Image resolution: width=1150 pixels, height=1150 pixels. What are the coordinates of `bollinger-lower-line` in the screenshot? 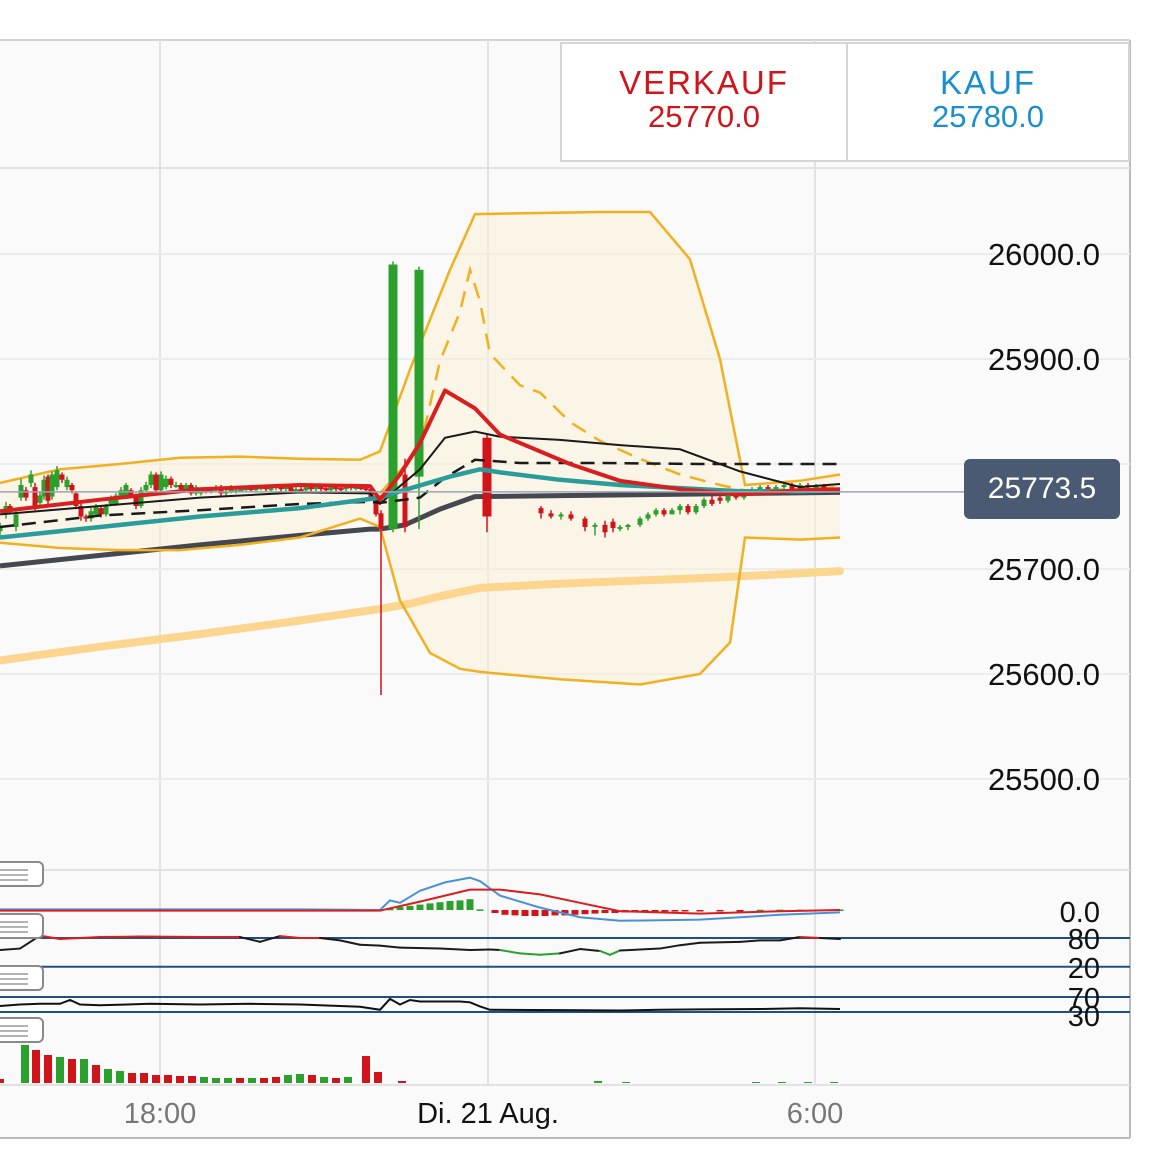 It's located at (420, 601).